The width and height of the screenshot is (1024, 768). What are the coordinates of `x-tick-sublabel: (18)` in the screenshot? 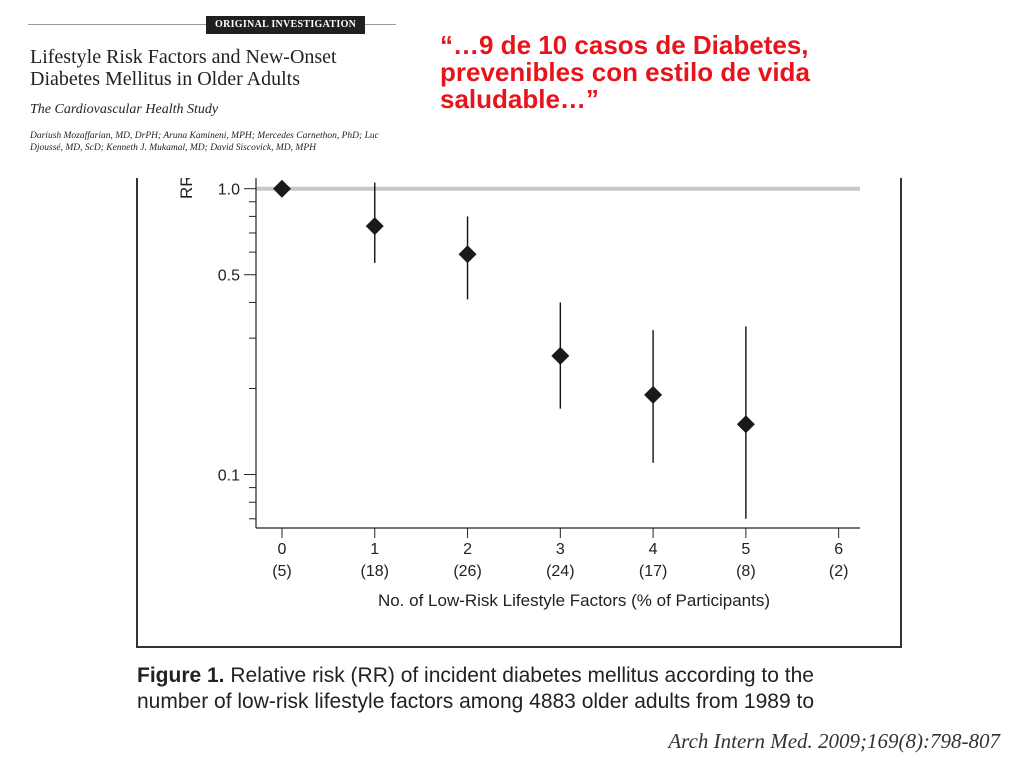 It's located at (375, 571).